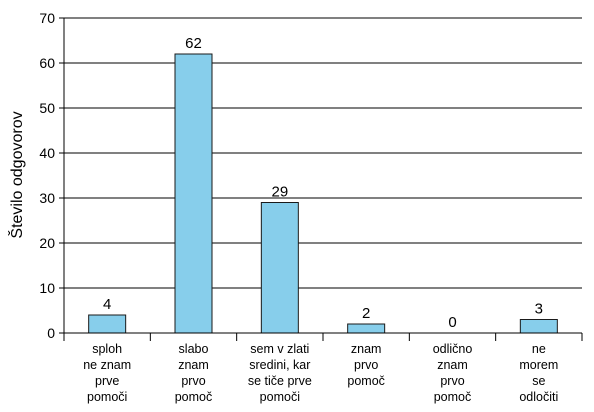 The width and height of the screenshot is (594, 412). I want to click on data-label: 0, so click(452, 322).